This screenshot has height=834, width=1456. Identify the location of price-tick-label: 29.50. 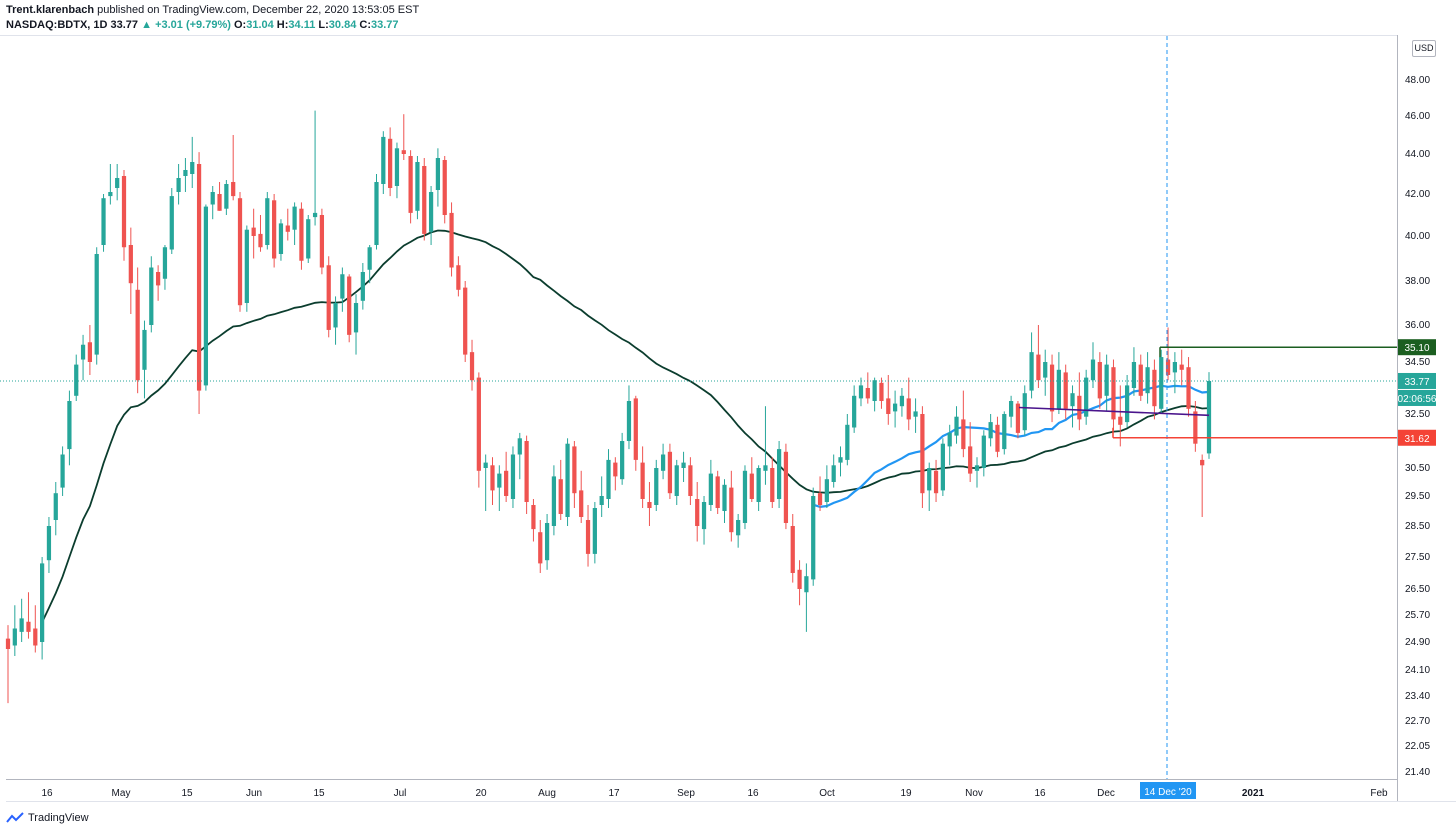
(1417, 496).